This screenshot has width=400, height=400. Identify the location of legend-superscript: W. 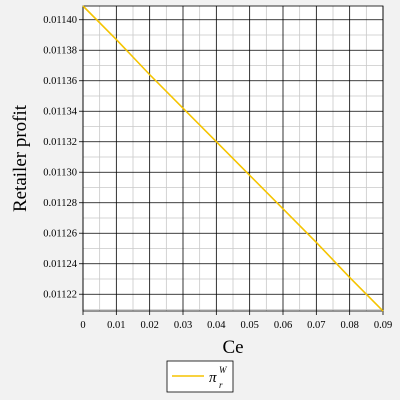
(223, 370).